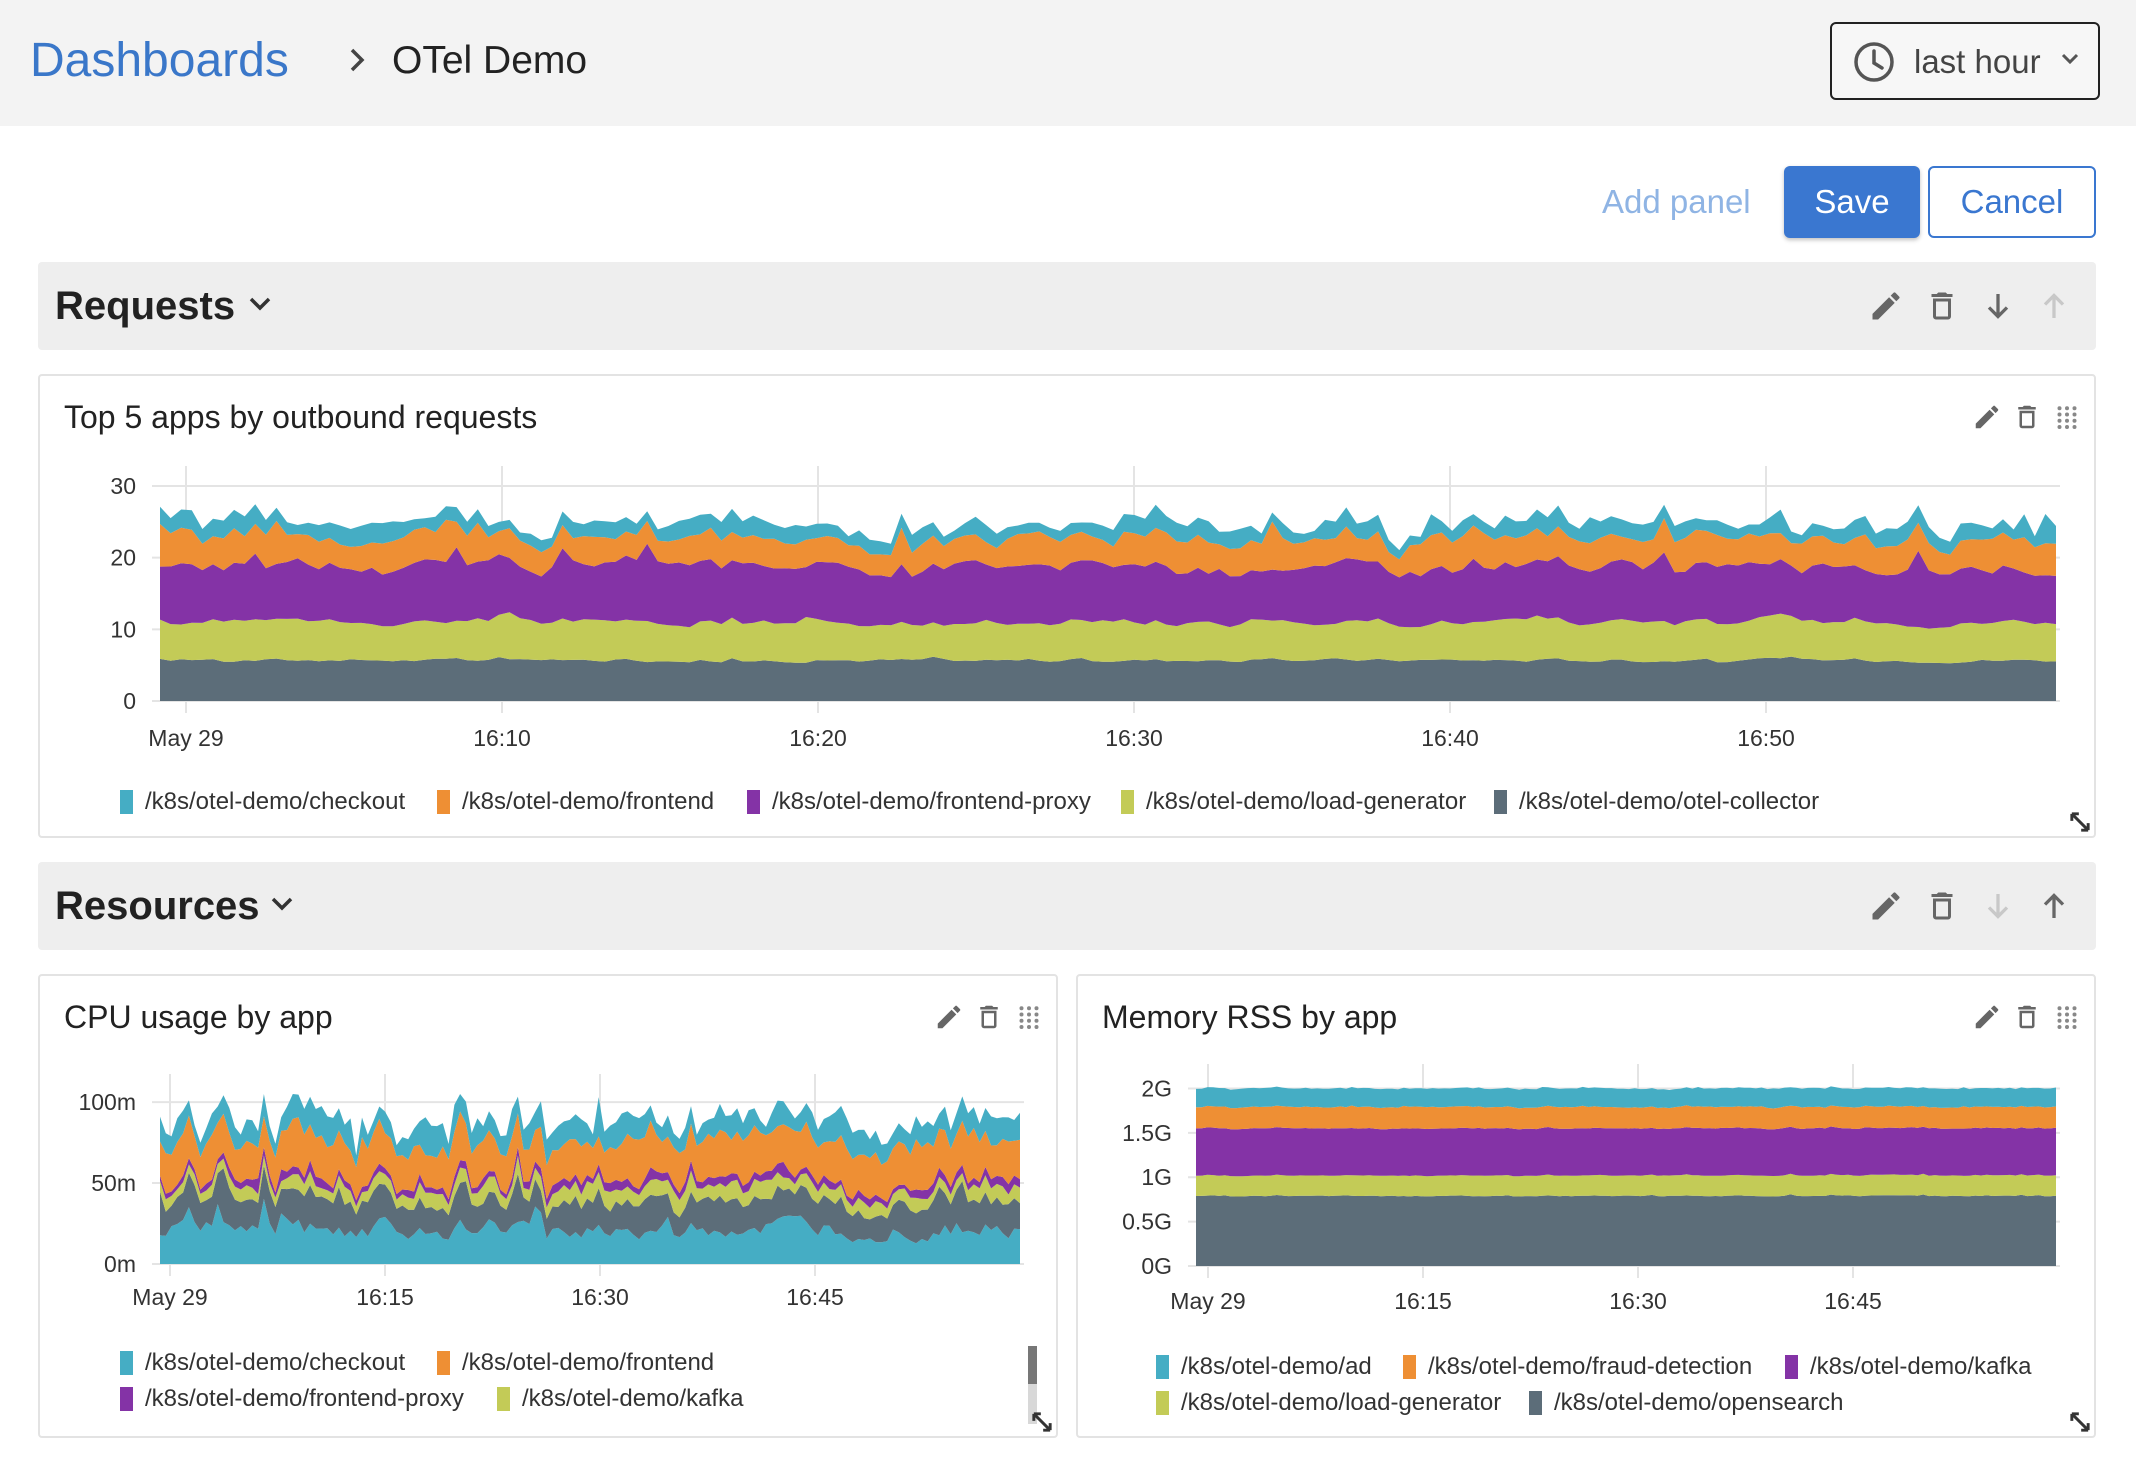  I want to click on series-area-kafka, so click(1626, 1151).